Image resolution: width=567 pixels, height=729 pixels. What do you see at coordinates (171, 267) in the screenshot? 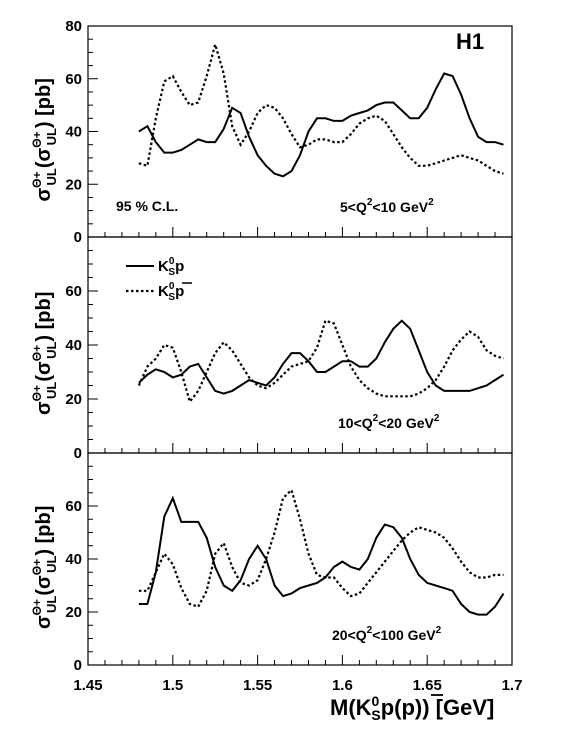
I see `legend-solid-label: K0 Sp` at bounding box center [171, 267].